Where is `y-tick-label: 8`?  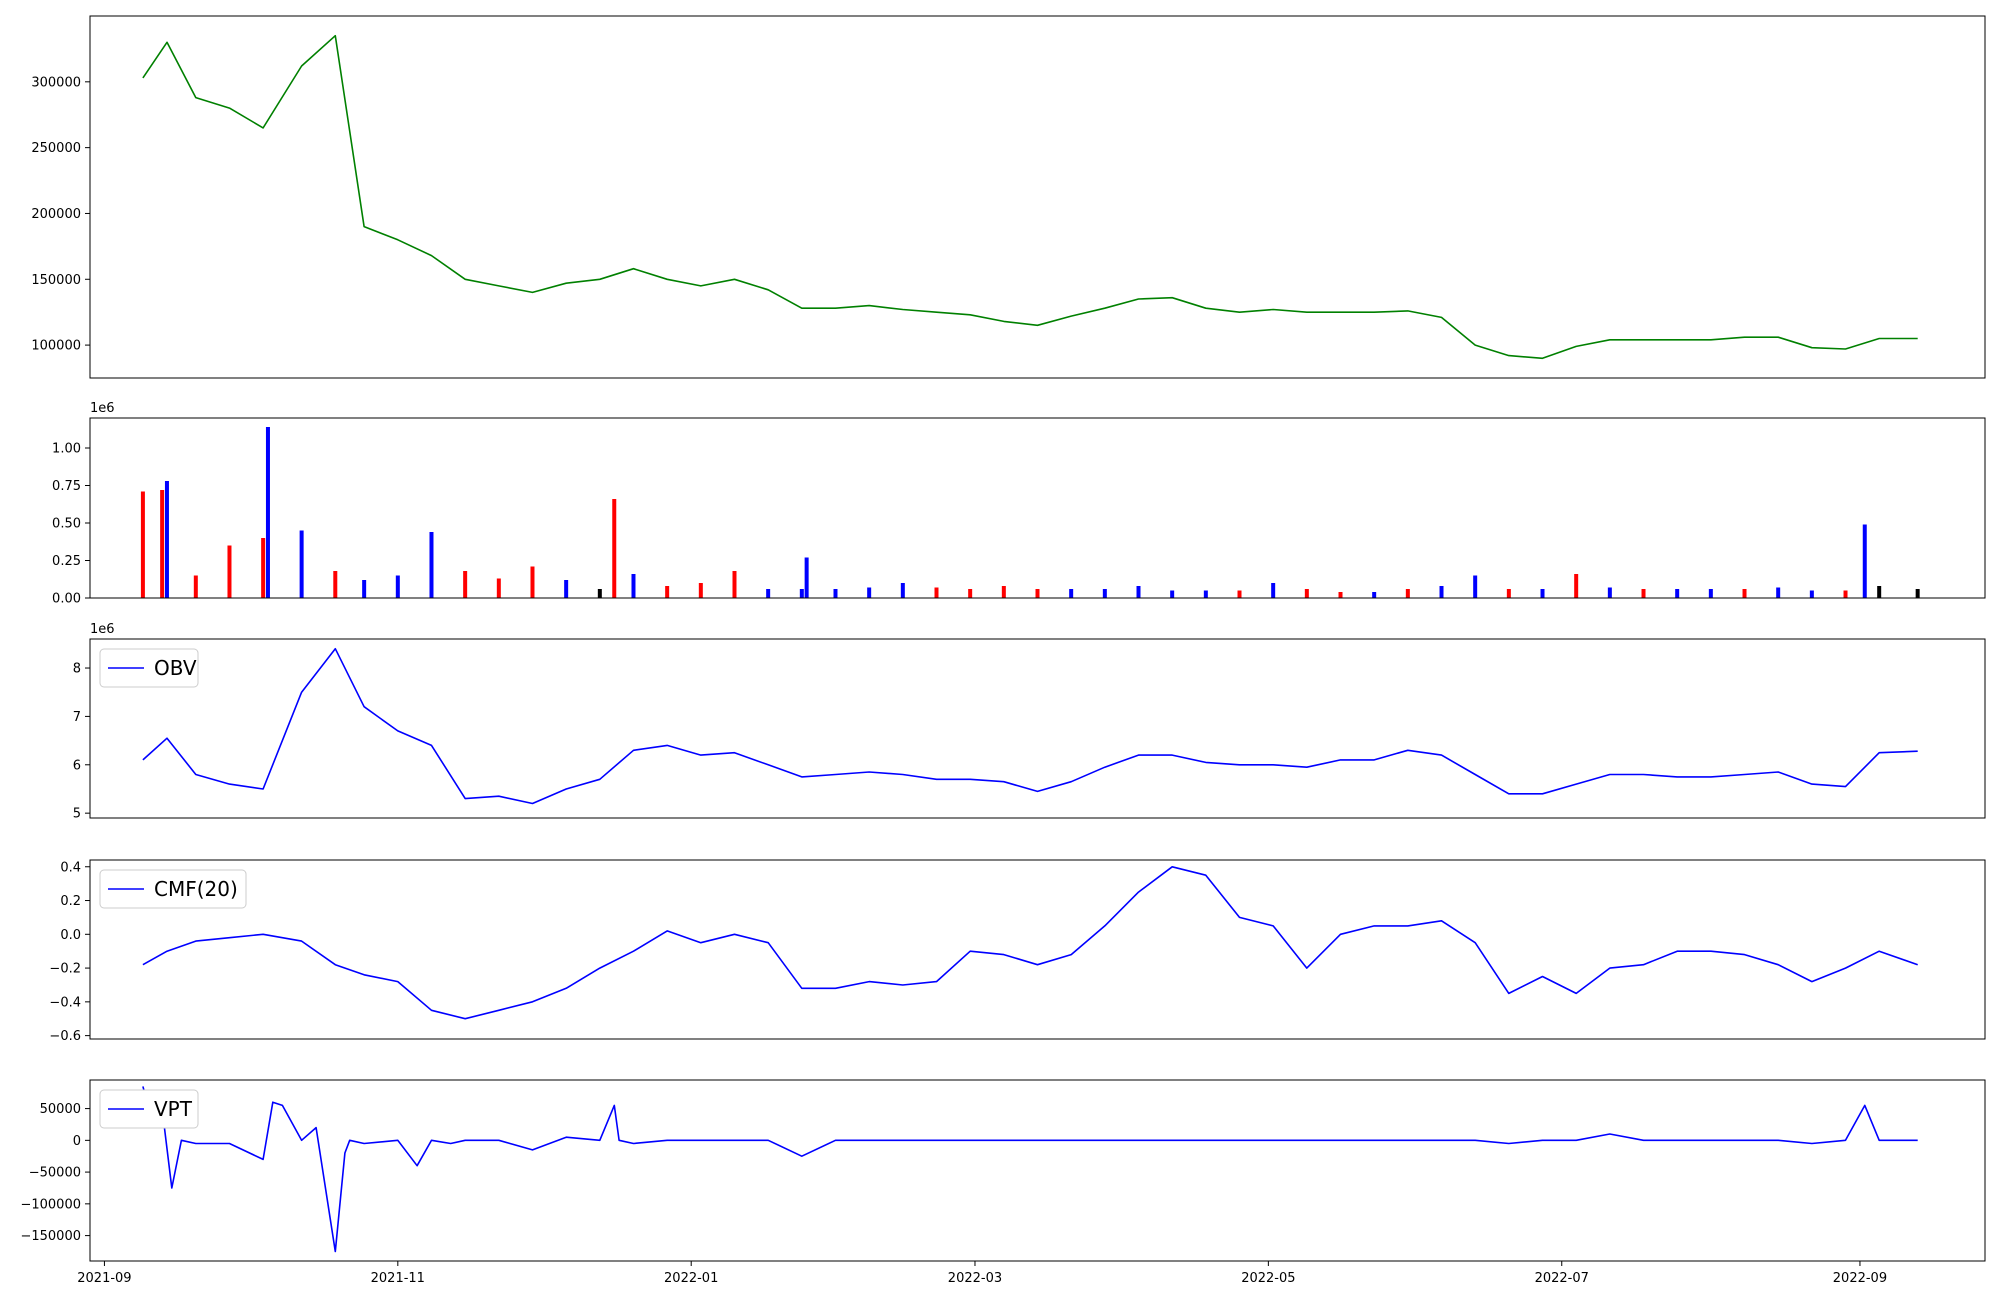
y-tick-label: 8 is located at coordinates (77, 669).